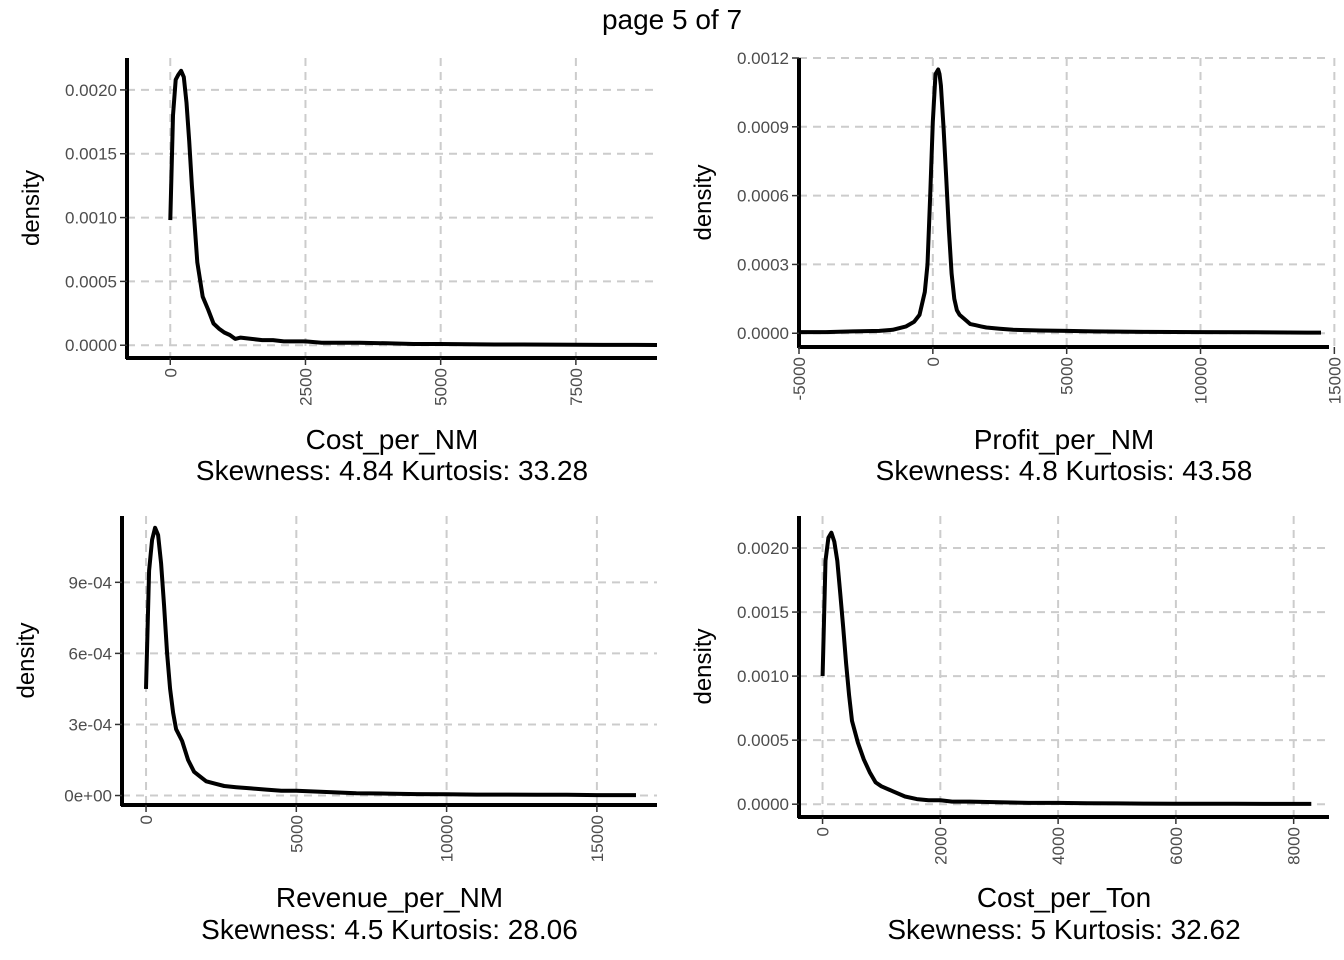 This screenshot has height=960, width=1344. Describe the element at coordinates (576, 387) in the screenshot. I see `x-tick-label: 7500` at that location.